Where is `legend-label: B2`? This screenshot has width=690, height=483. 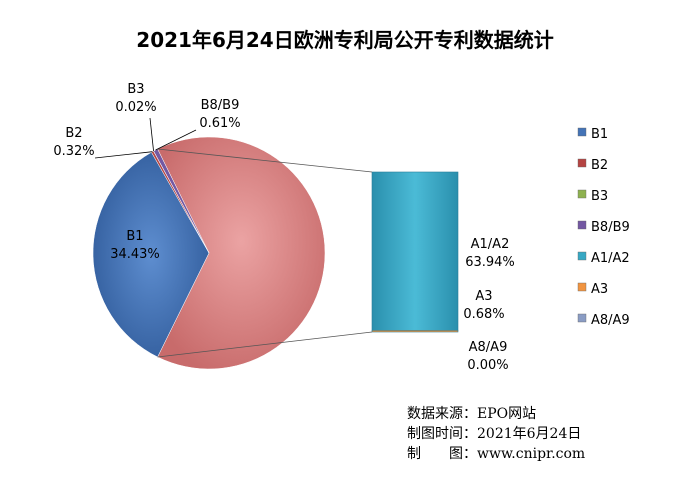
legend-label: B2 is located at coordinates (599, 165).